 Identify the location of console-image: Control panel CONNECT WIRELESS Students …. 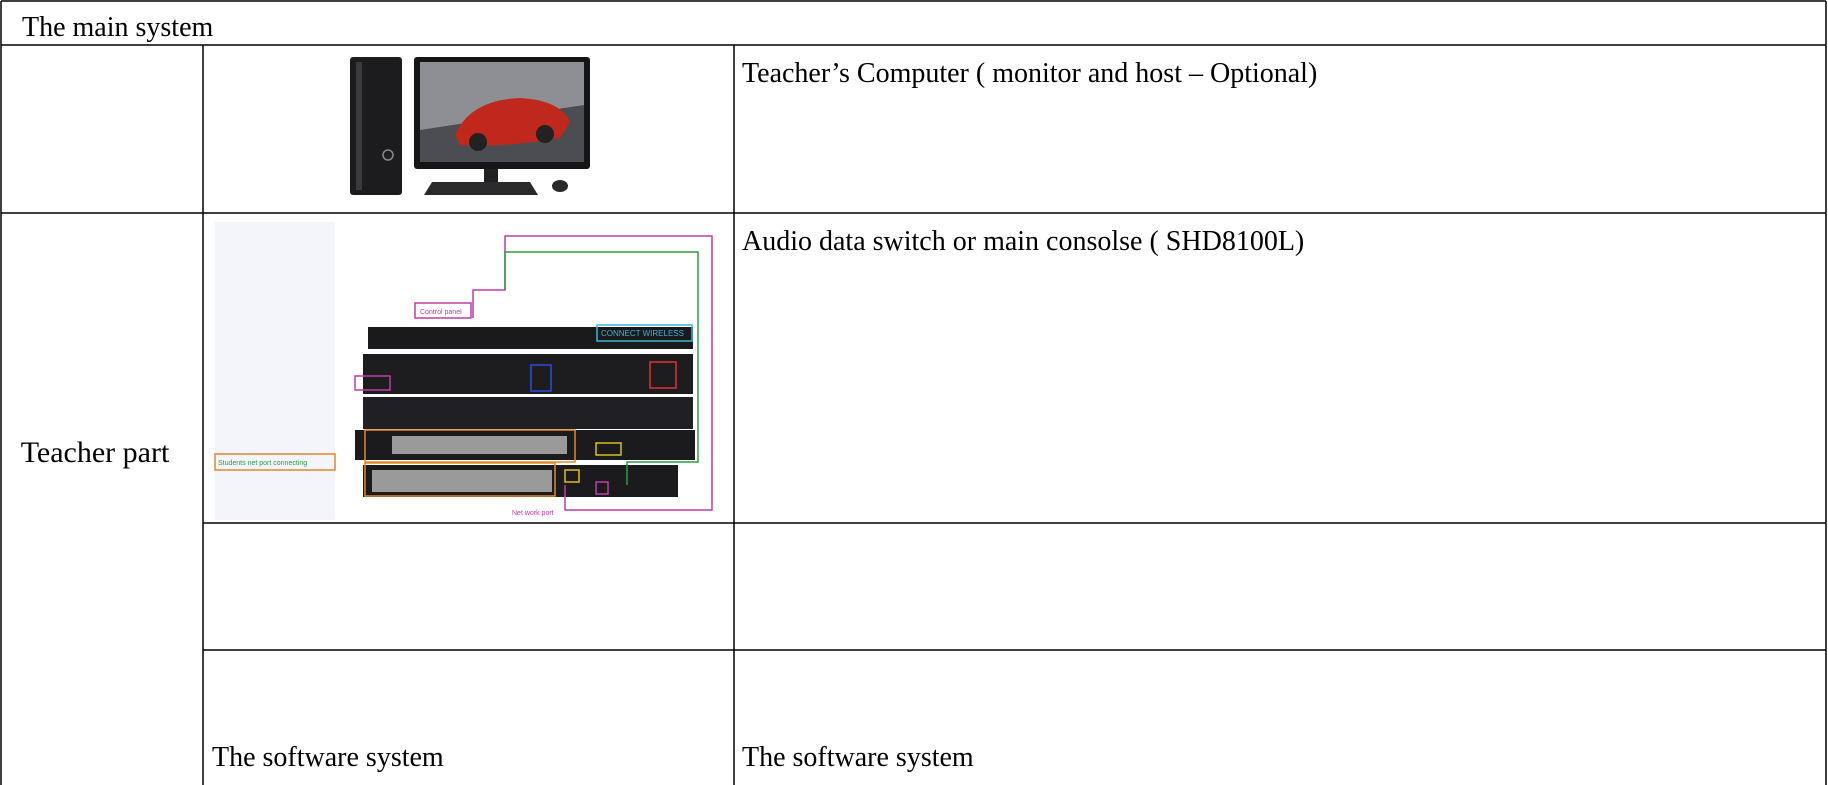
(463, 371).